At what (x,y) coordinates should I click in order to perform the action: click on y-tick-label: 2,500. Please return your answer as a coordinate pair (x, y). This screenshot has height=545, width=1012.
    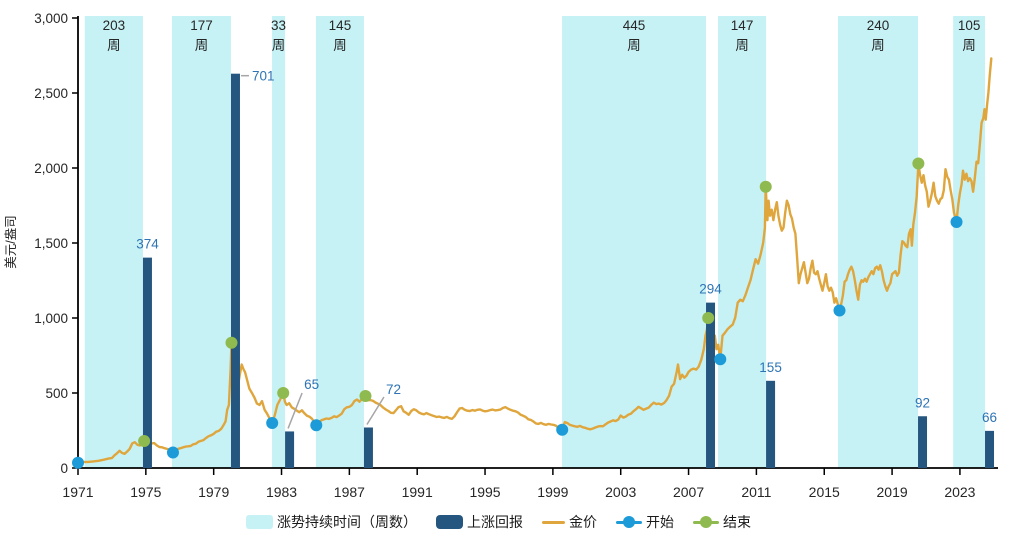
    Looking at the image, I should click on (51, 93).